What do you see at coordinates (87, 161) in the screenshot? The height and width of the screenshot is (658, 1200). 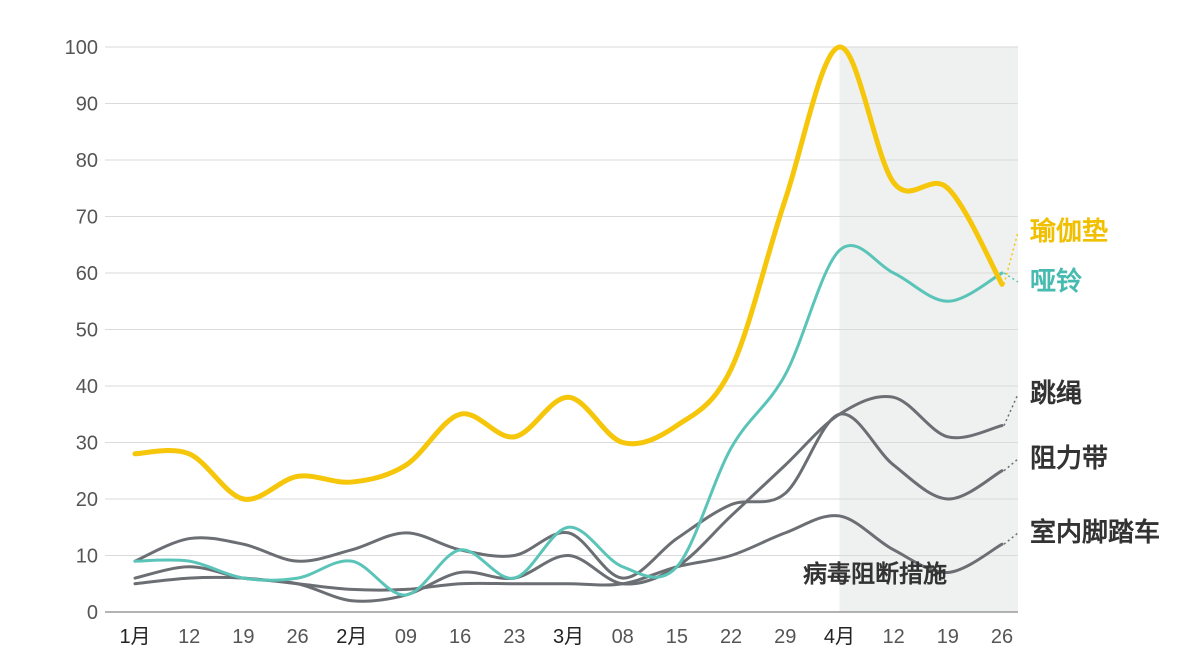 I see `y-tick-label: 80` at bounding box center [87, 161].